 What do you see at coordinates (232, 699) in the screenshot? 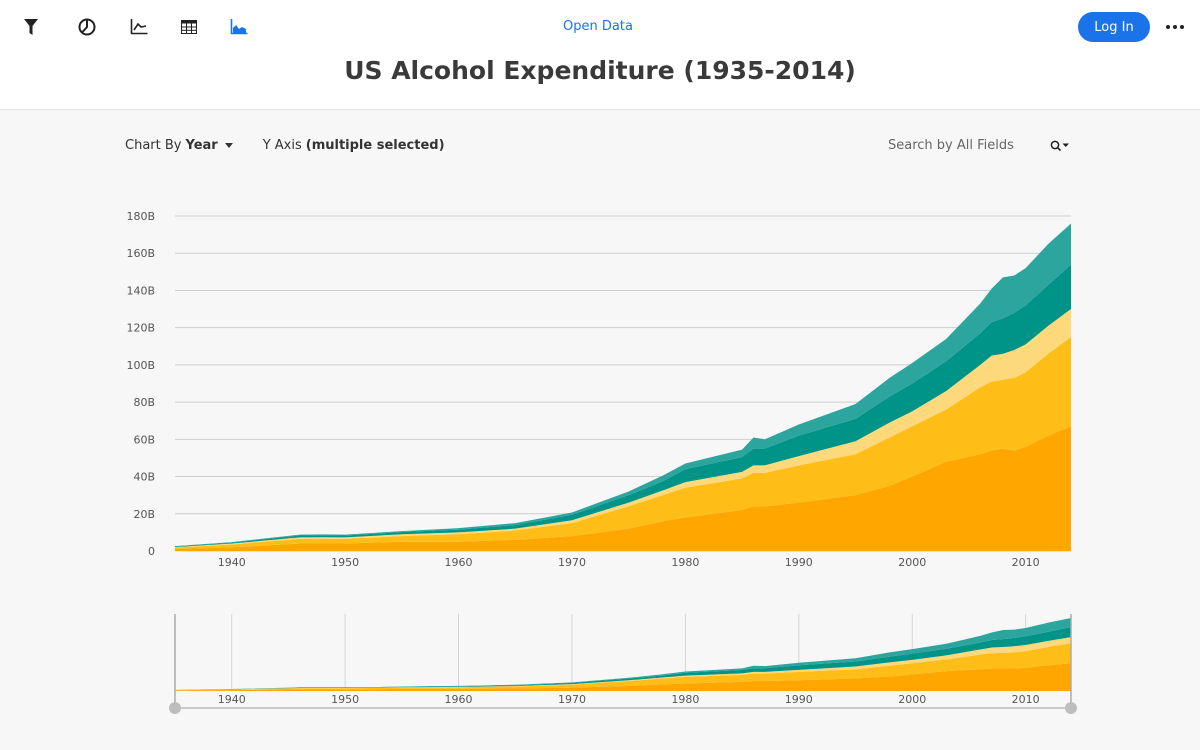
I see `navigator-x-tick-label: 1940` at bounding box center [232, 699].